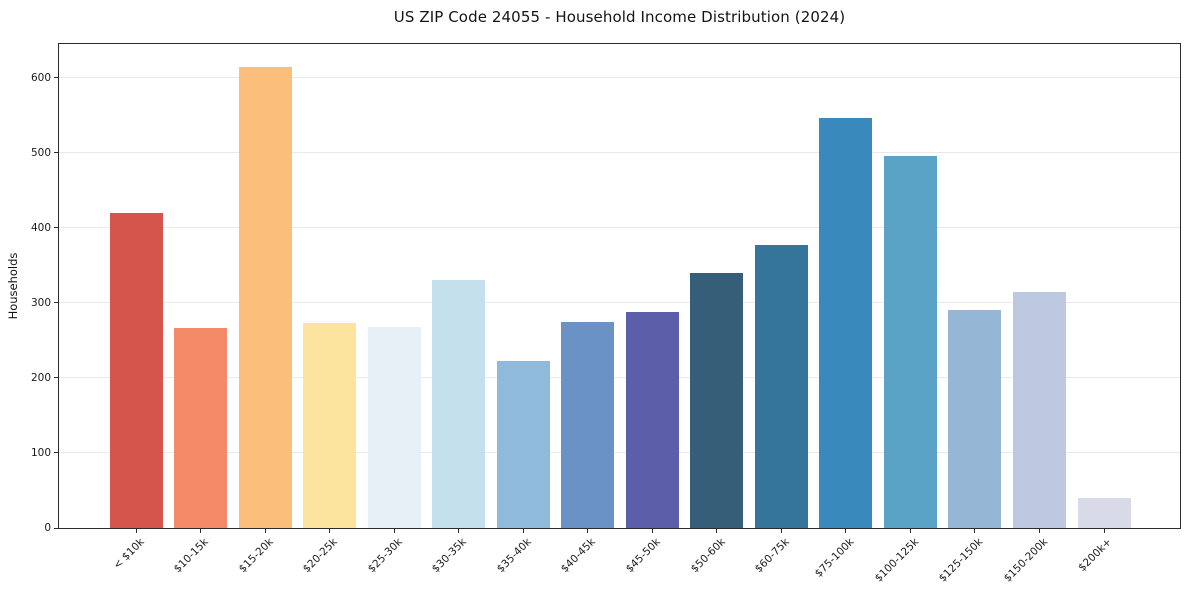  I want to click on x-tick-label: < $10k, so click(128, 554).